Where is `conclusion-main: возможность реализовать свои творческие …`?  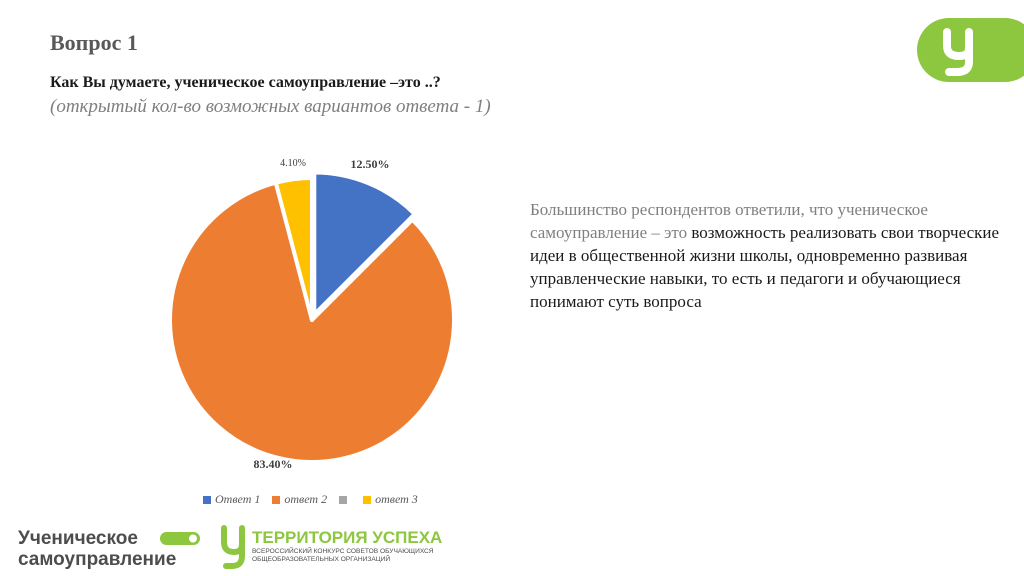
conclusion-main: возможность реализовать свои творческие … is located at coordinates (765, 267).